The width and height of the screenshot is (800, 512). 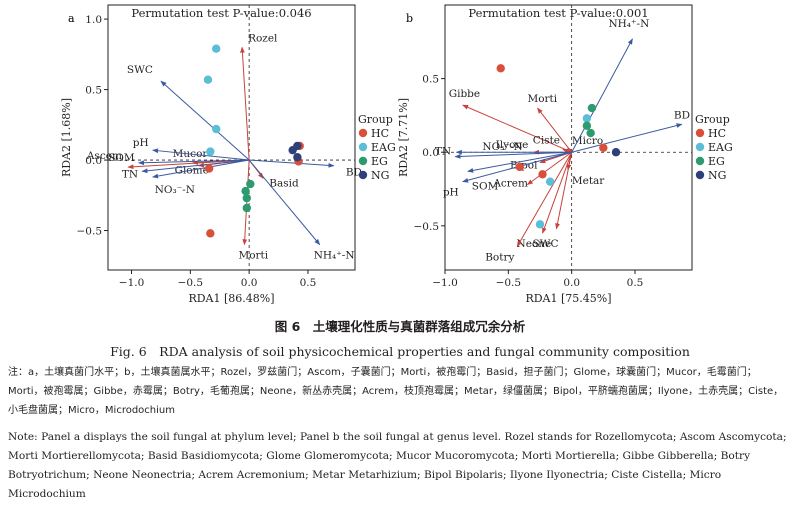 I want to click on legend-entry-eg: EG, so click(x=716, y=161).